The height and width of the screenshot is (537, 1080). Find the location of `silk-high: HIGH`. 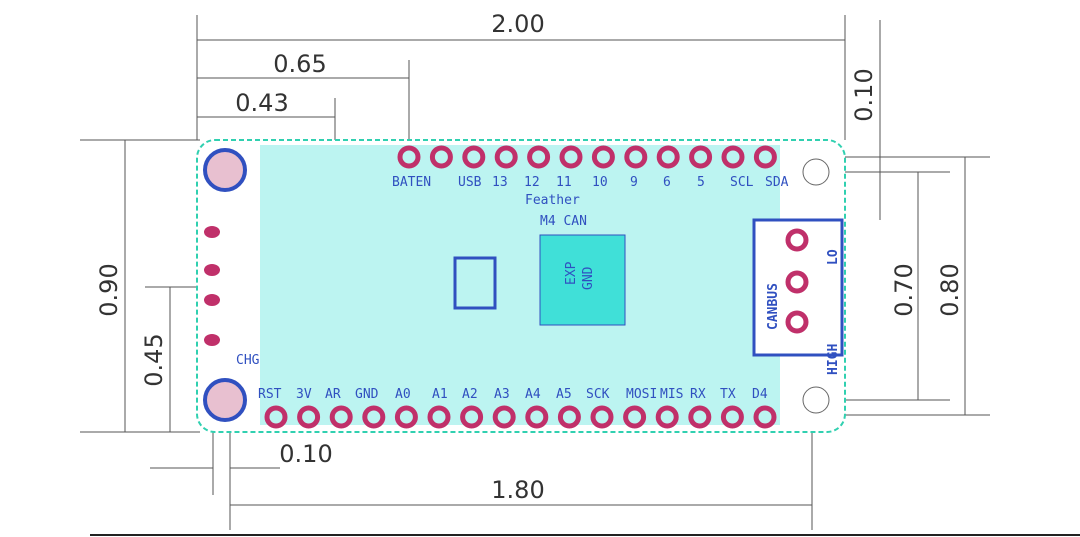

silk-high: HIGH is located at coordinates (833, 359).